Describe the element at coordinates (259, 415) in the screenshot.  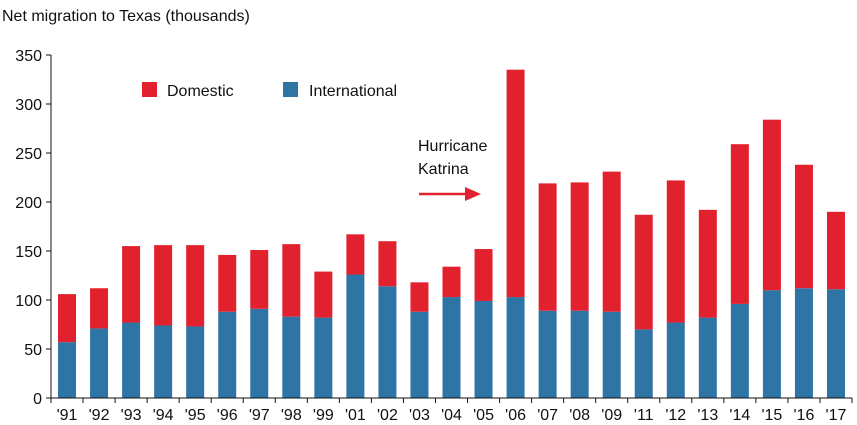
I see `x-tick-label: '97` at that location.